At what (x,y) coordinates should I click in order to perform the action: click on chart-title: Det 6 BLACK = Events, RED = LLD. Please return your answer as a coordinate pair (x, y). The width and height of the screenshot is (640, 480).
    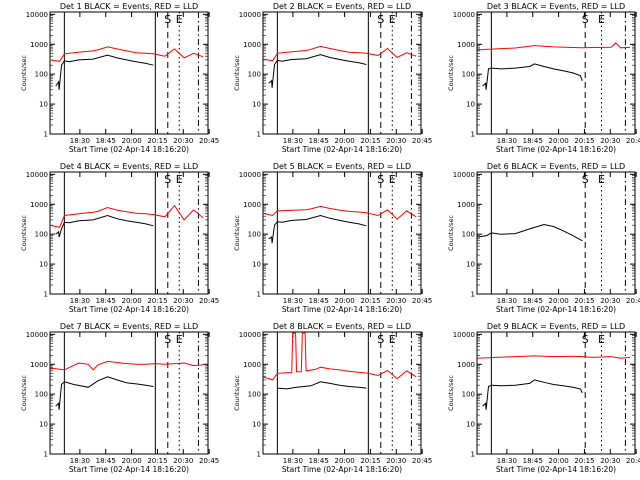
    Looking at the image, I should click on (556, 166).